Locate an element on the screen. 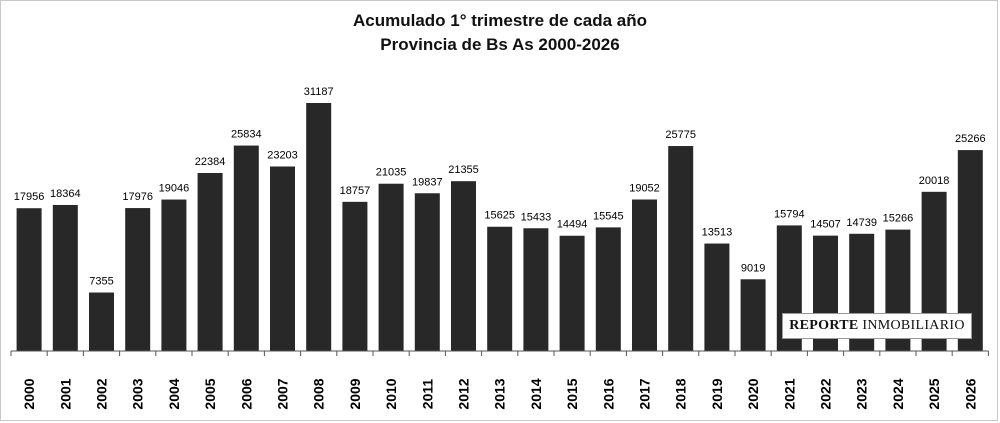 The width and height of the screenshot is (1000, 423). value-label-2024: 15266 is located at coordinates (898, 219).